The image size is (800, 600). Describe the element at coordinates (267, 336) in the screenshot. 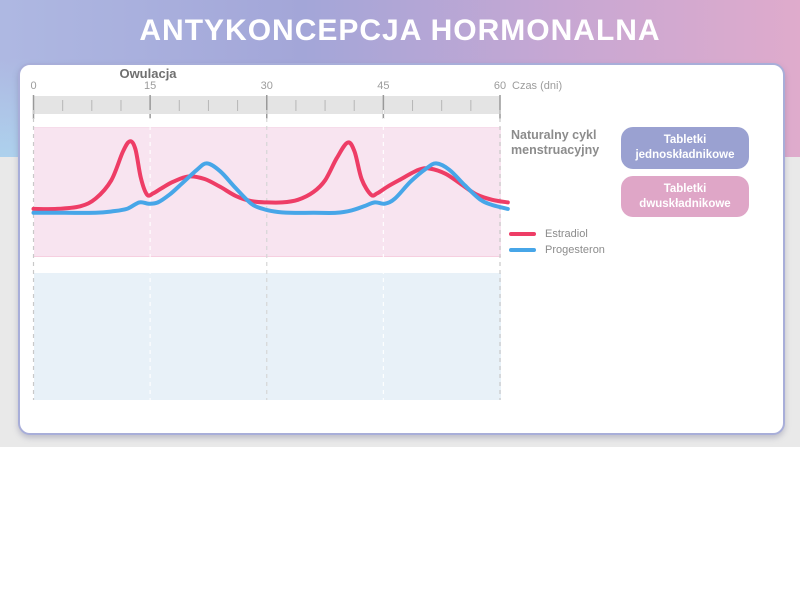

I see `pill-cycle-panel` at that location.